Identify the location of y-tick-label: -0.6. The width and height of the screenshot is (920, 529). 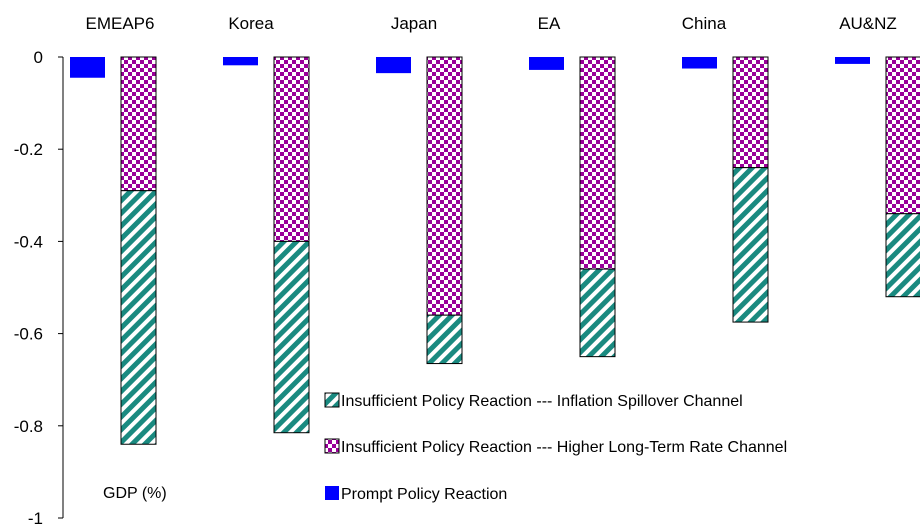
(28, 334).